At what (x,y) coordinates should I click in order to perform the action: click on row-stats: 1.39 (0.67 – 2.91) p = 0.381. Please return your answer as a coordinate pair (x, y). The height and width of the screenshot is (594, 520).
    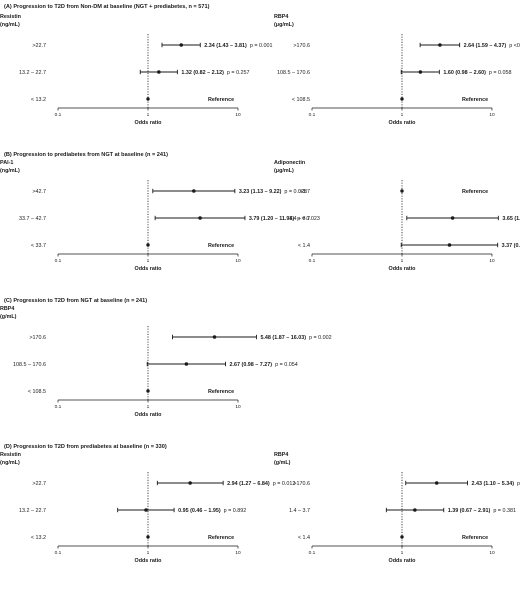
    Looking at the image, I should click on (482, 511).